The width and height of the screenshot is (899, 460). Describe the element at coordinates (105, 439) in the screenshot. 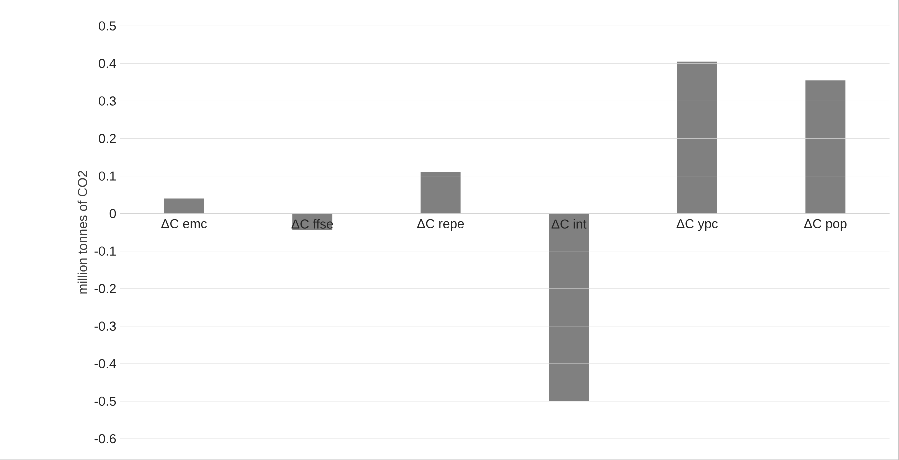

I see `y-tick-label: -0.6` at that location.